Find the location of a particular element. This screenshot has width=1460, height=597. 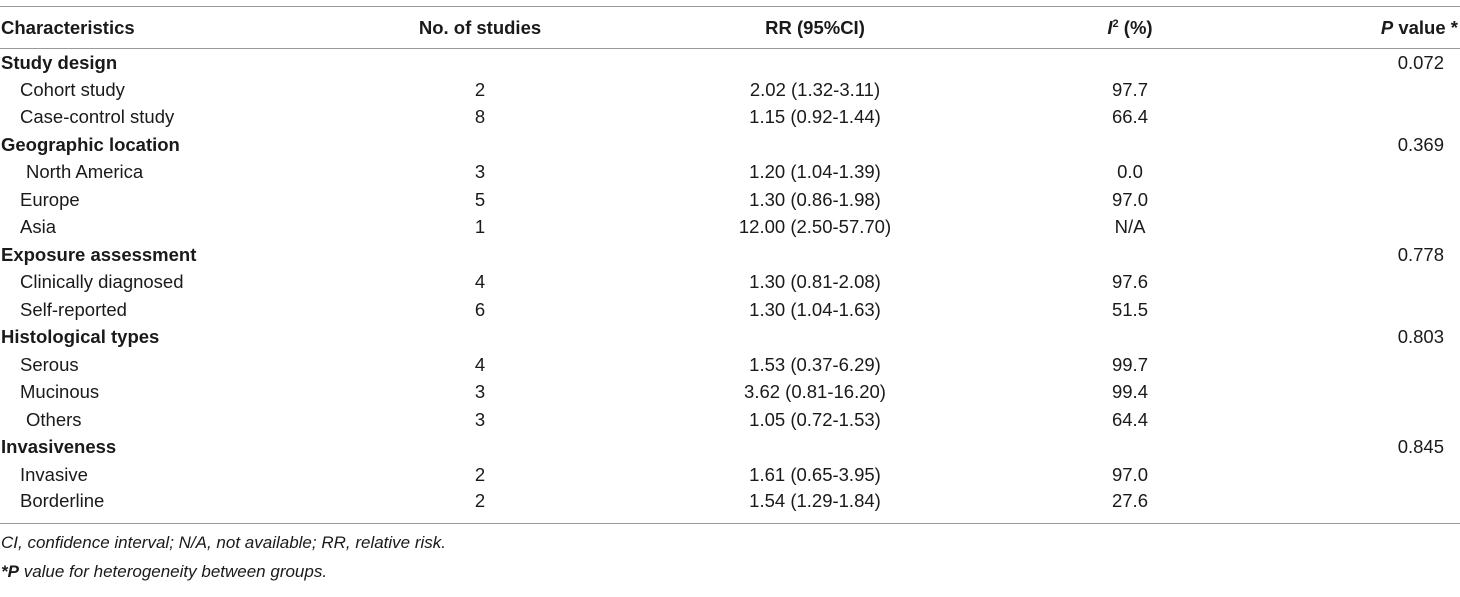

group-label: Geographic location is located at coordinates (90, 144).